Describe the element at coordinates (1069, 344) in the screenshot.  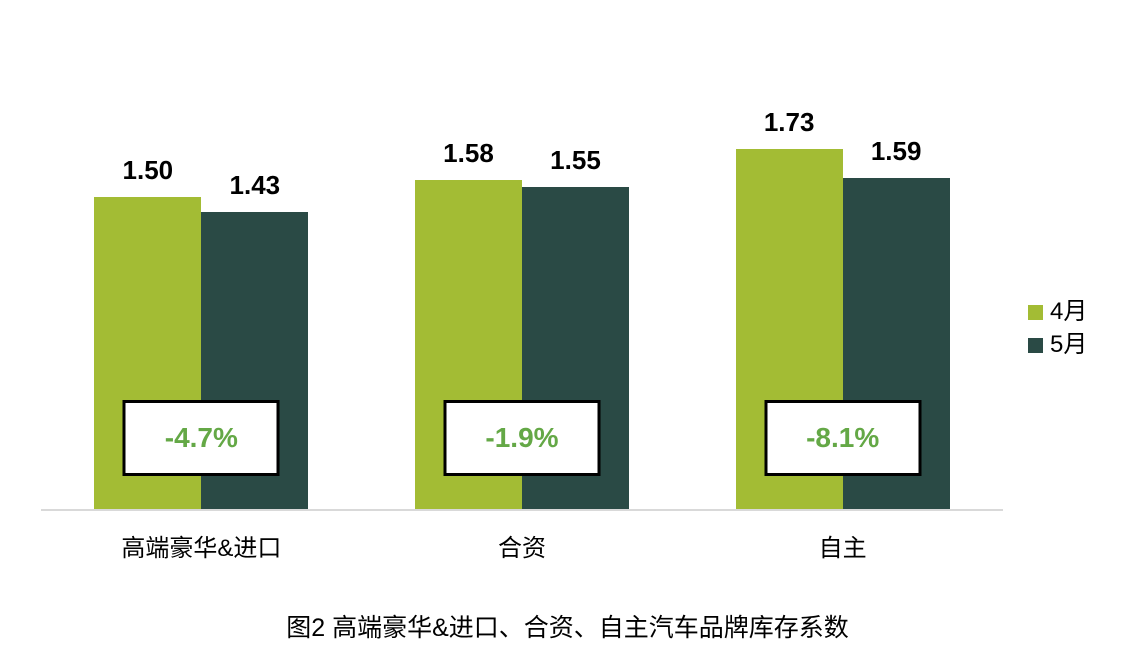
I see `legend-label-may: 5月` at that location.